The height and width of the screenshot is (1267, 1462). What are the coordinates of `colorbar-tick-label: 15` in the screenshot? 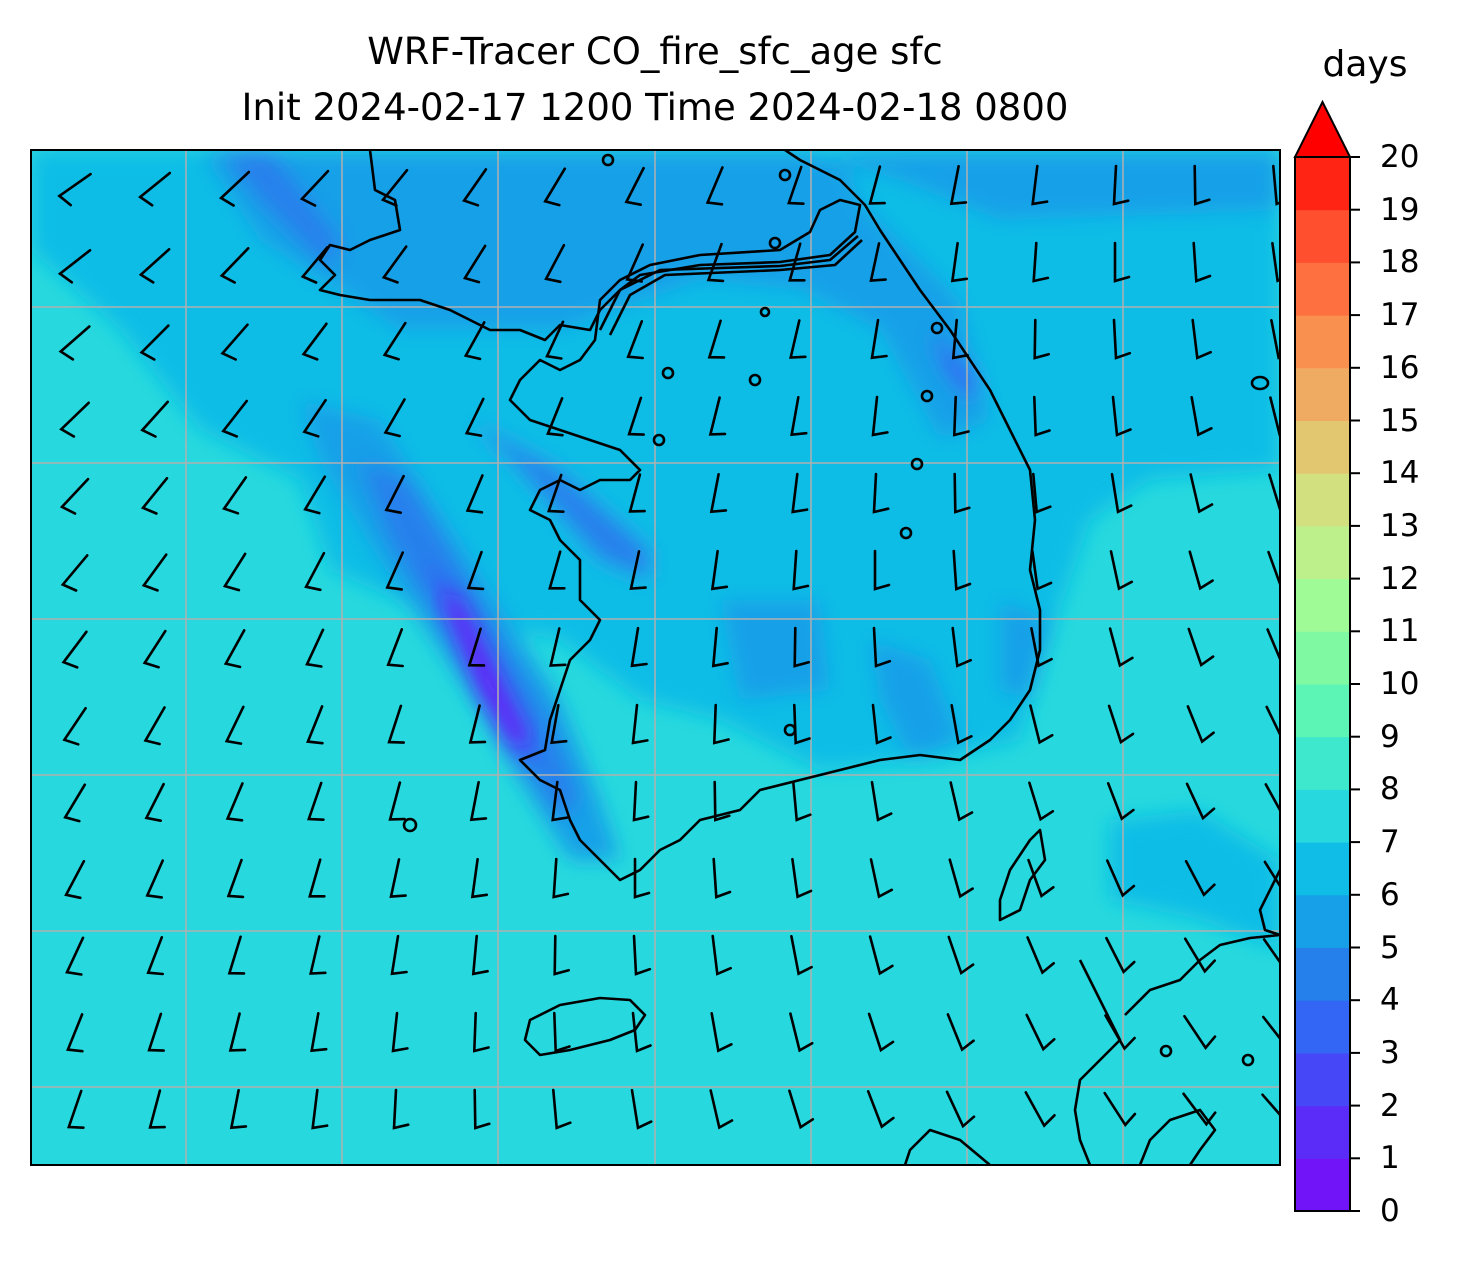 It's located at (1400, 420).